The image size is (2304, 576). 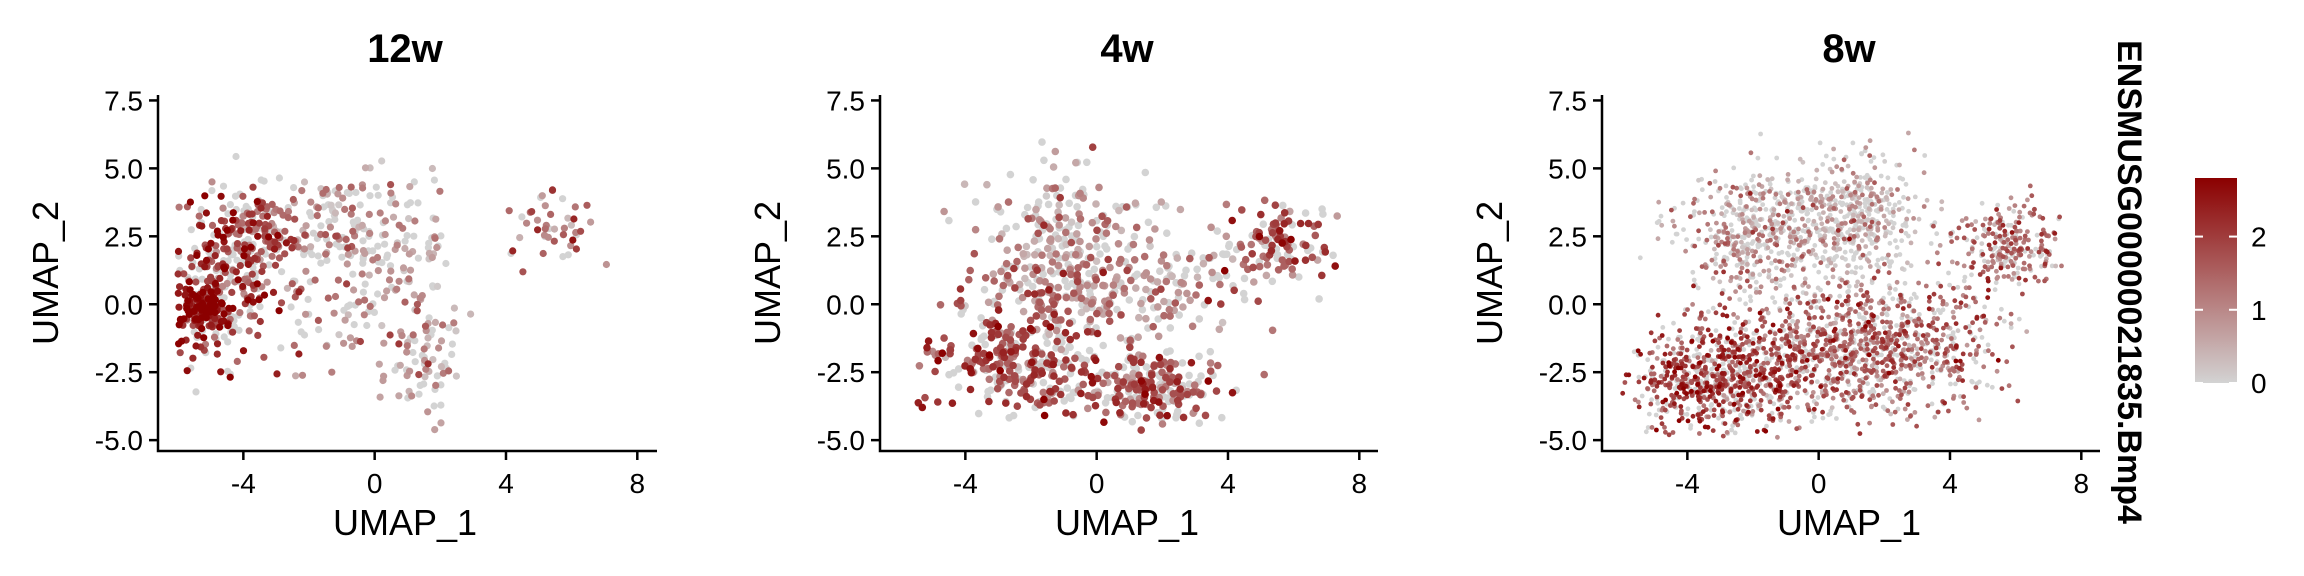 I want to click on y-axis-label: UMAP_2, so click(x=767, y=273).